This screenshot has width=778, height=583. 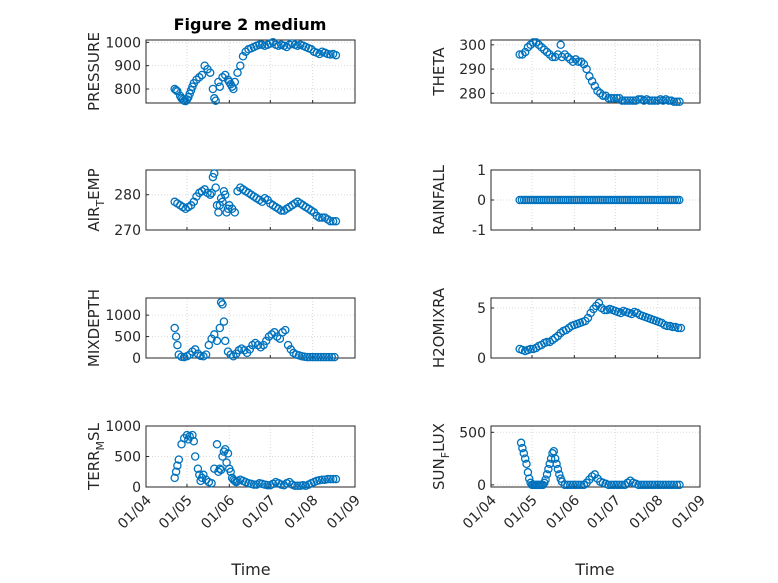 What do you see at coordinates (94, 328) in the screenshot?
I see `y-axis-label: MIXDEPTH` at bounding box center [94, 328].